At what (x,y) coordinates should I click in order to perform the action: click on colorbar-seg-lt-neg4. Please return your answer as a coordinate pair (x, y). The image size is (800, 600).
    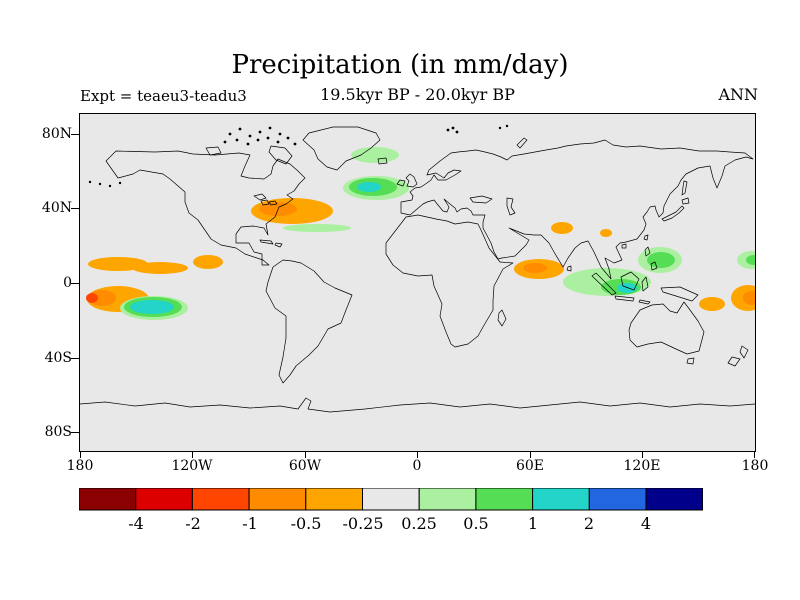
    Looking at the image, I should click on (107, 499).